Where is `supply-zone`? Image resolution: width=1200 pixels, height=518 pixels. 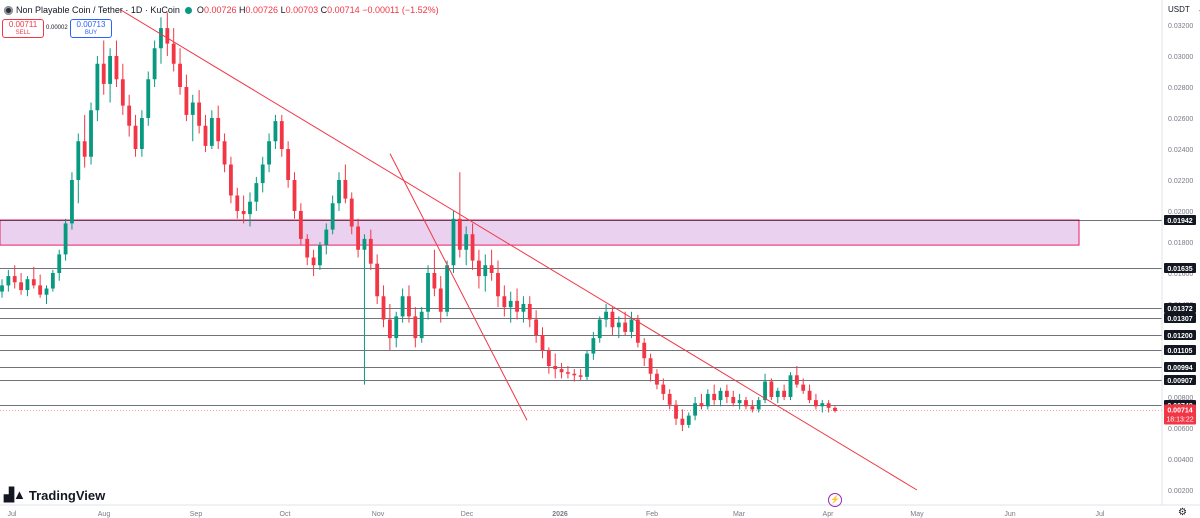 supply-zone is located at coordinates (540, 232).